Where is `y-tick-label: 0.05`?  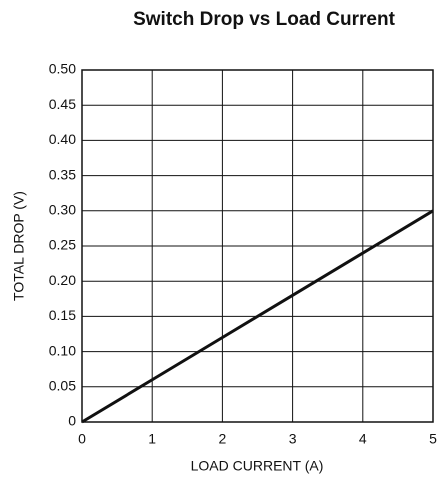
y-tick-label: 0.05 is located at coordinates (62, 386).